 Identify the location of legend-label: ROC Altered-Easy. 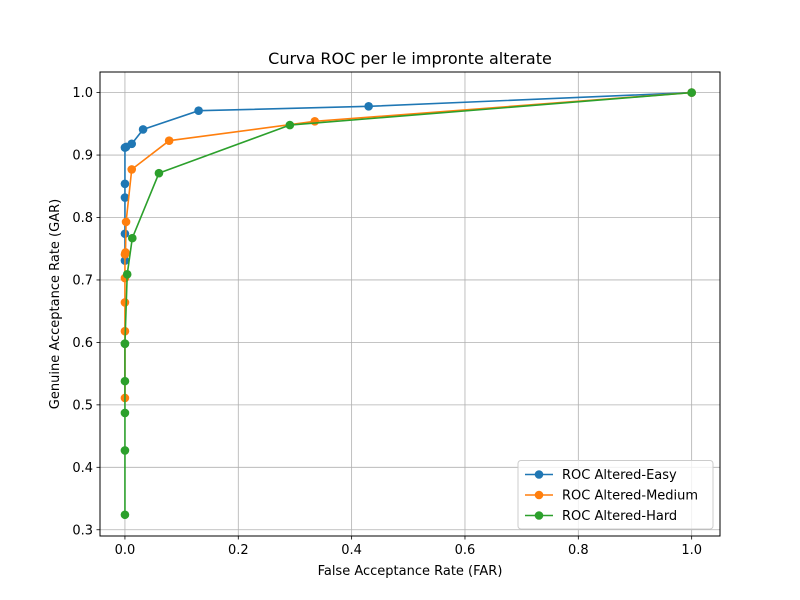
(619, 475).